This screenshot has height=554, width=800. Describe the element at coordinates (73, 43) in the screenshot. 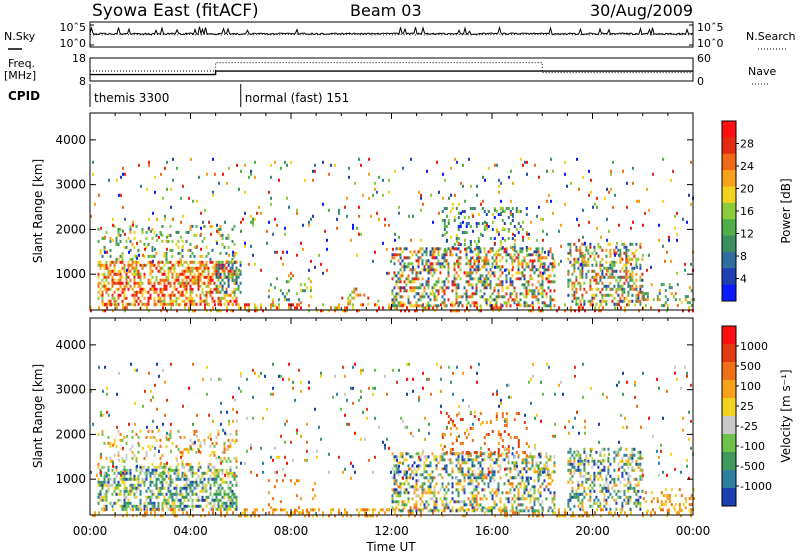

I see `noise-left-tick-label: 10ˆ0` at that location.